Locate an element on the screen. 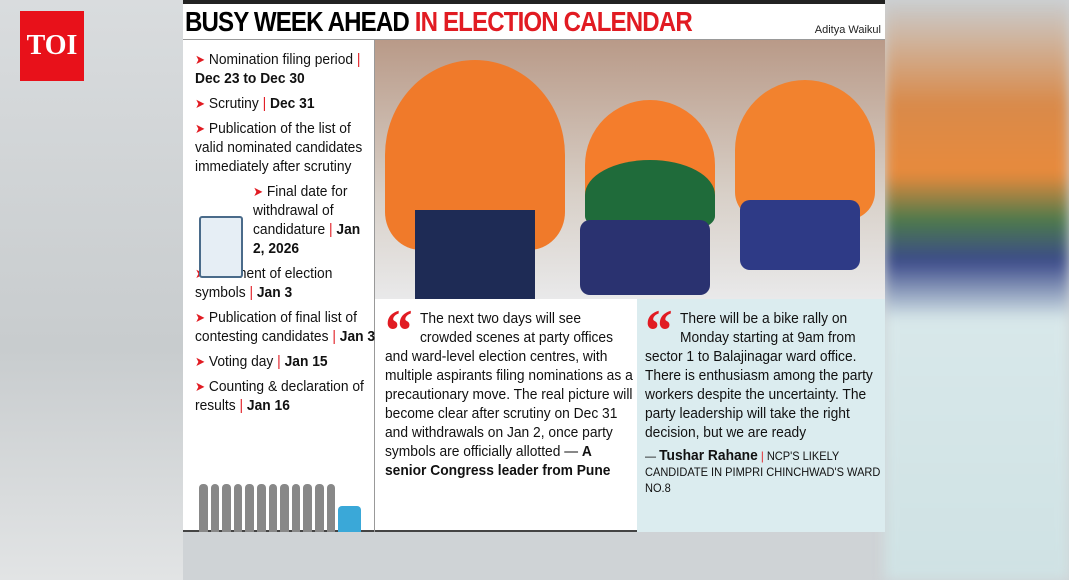 The image size is (1069, 580). headline: BUSY WEEK AHEAD IN ELECTION CALENDAR is located at coordinates (439, 21).